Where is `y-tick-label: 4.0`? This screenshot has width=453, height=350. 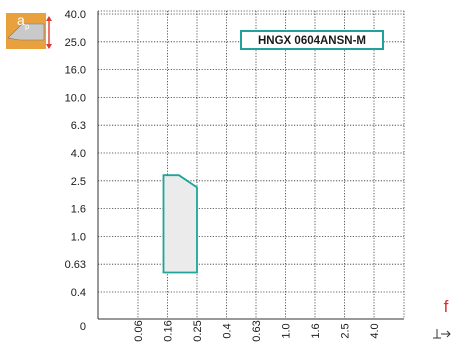
y-tick-label: 4.0 is located at coordinates (78, 154).